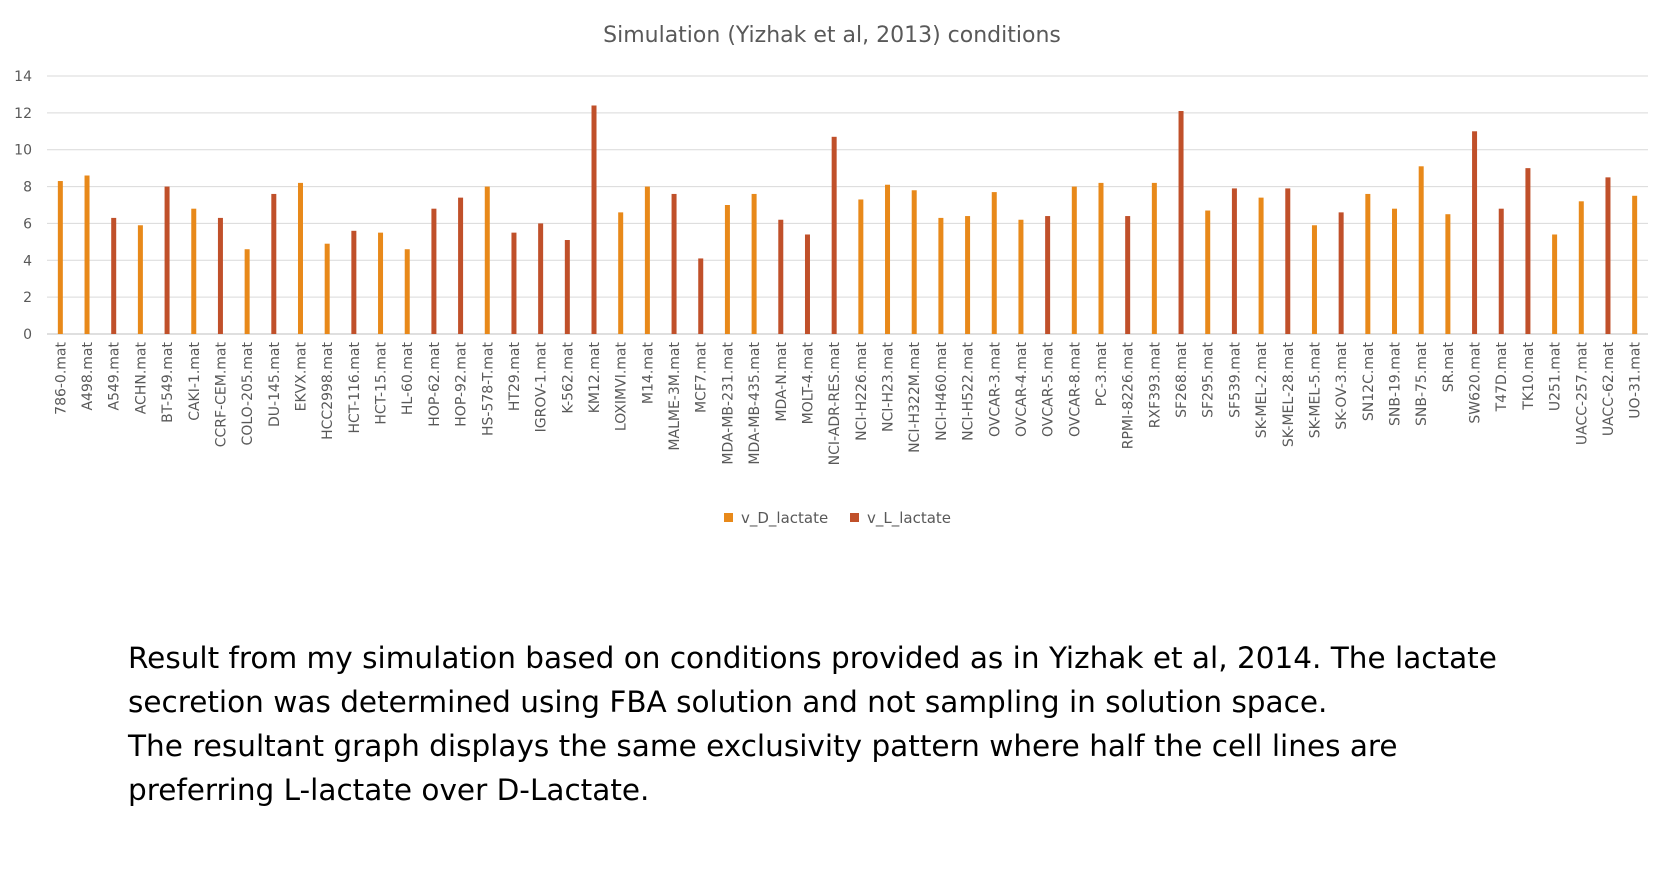  What do you see at coordinates (1609, 388) in the screenshot?
I see `x-tick-label: UACC-62.mat` at bounding box center [1609, 388].